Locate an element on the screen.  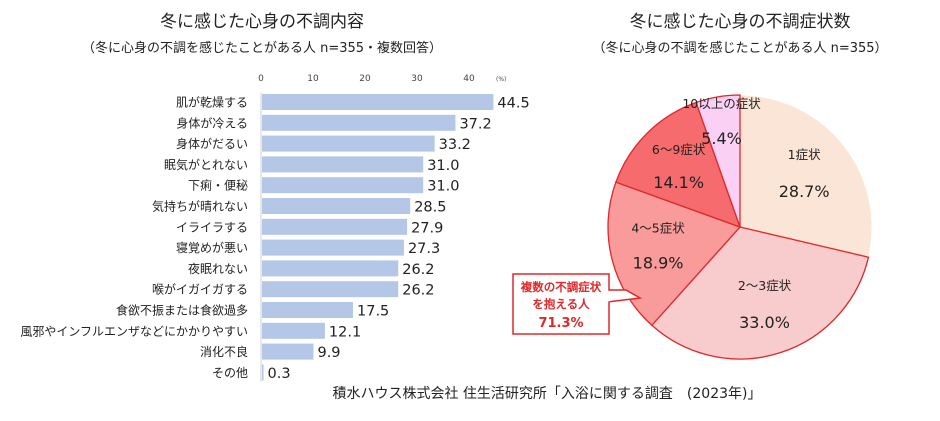
category-label: 気持ちが晴れない is located at coordinates (200, 206).